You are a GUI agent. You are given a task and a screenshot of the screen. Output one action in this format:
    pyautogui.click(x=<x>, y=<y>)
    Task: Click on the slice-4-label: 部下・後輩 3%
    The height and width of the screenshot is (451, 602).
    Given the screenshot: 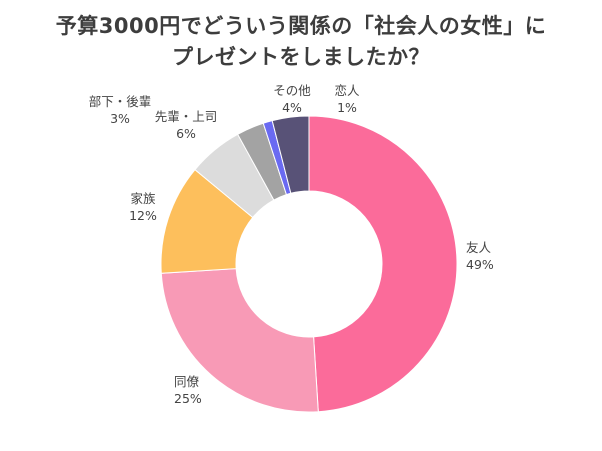 What is the action you would take?
    pyautogui.click(x=120, y=110)
    